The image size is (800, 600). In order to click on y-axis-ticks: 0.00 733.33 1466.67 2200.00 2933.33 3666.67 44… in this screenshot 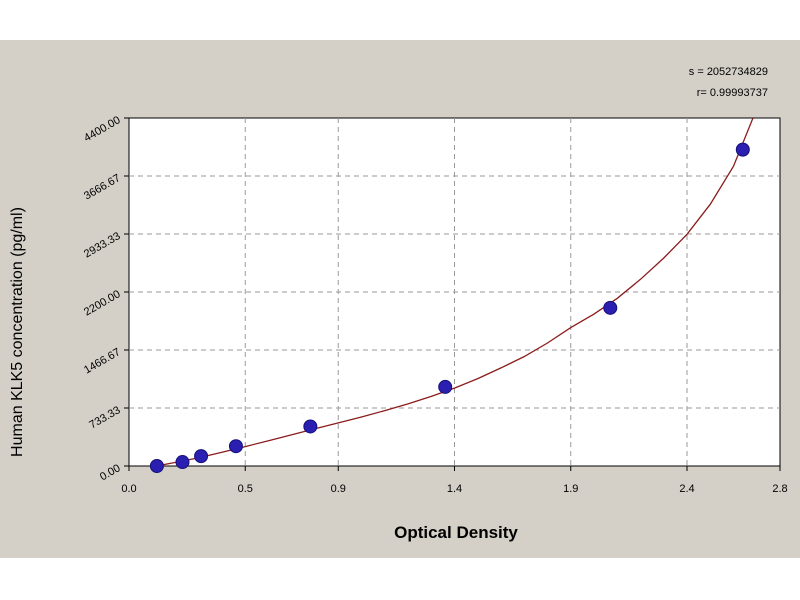, I will do `click(105, 298)`.